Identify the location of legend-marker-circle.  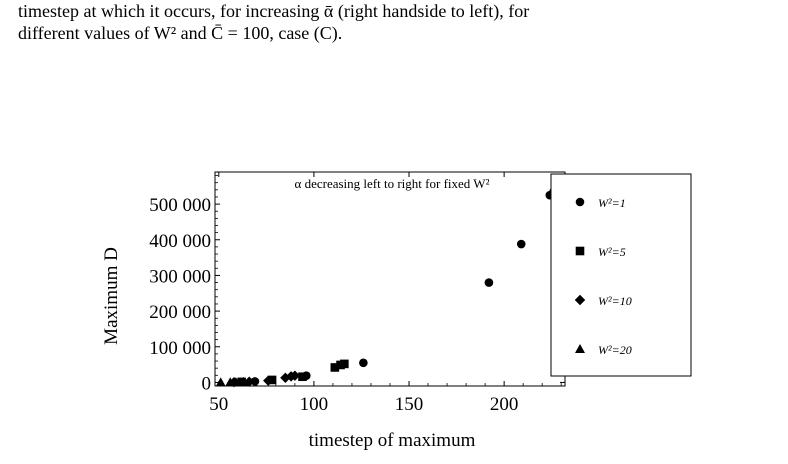
(580, 202).